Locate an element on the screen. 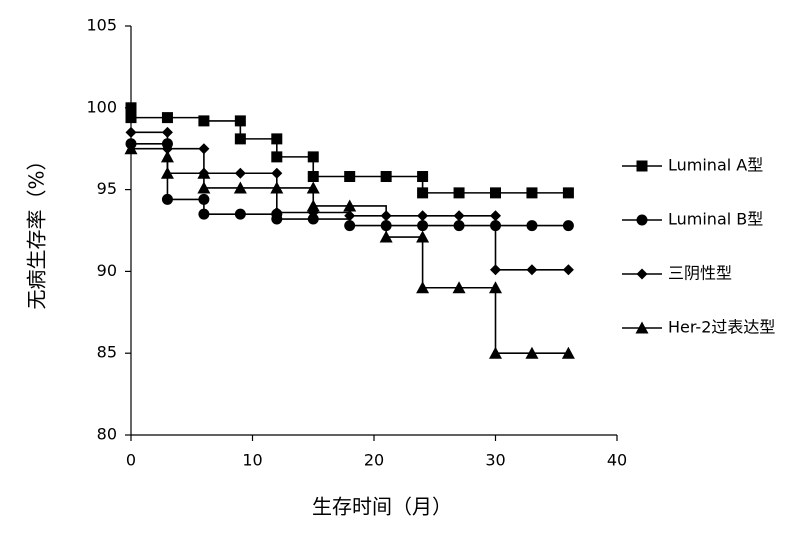 The width and height of the screenshot is (809, 555). y-tick-label: 90 is located at coordinates (107, 270).